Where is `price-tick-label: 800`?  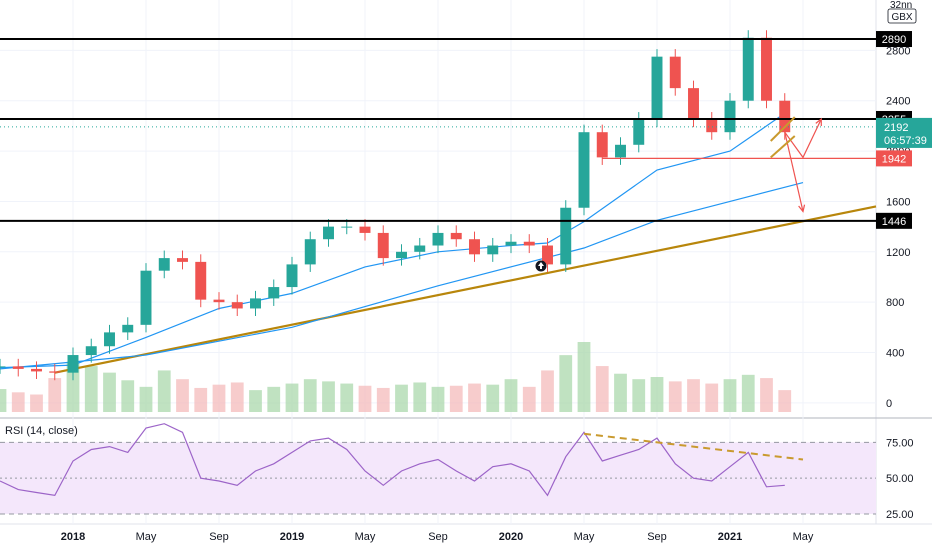
price-tick-label: 800 is located at coordinates (895, 303).